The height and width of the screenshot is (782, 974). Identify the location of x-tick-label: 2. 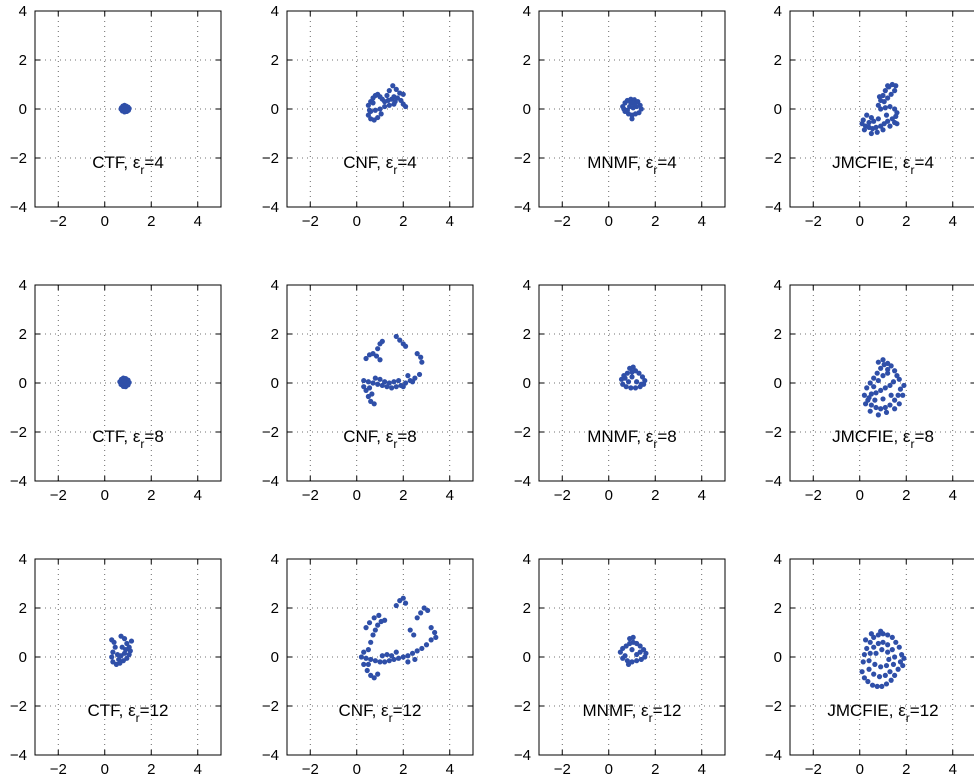
(655, 495).